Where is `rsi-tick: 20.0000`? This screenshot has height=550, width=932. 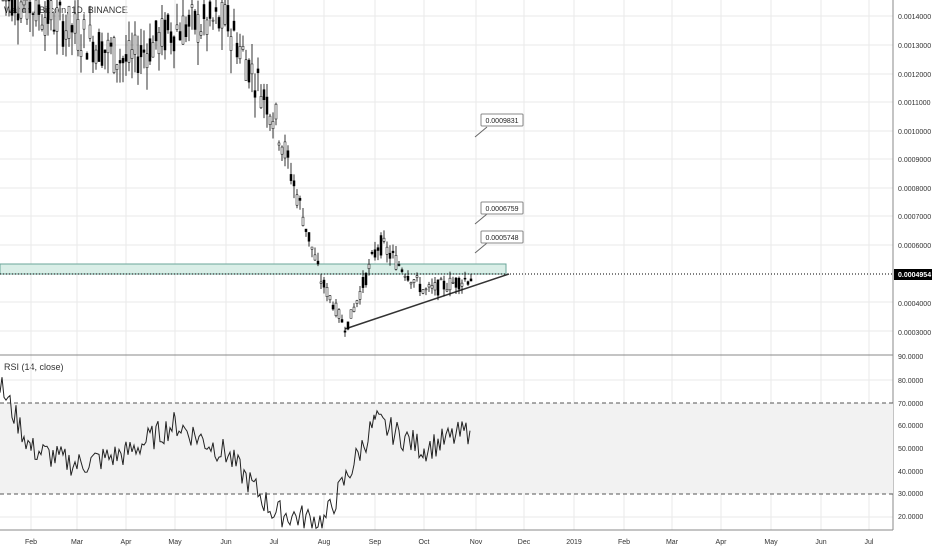
rsi-tick: 20.0000 is located at coordinates (910, 517).